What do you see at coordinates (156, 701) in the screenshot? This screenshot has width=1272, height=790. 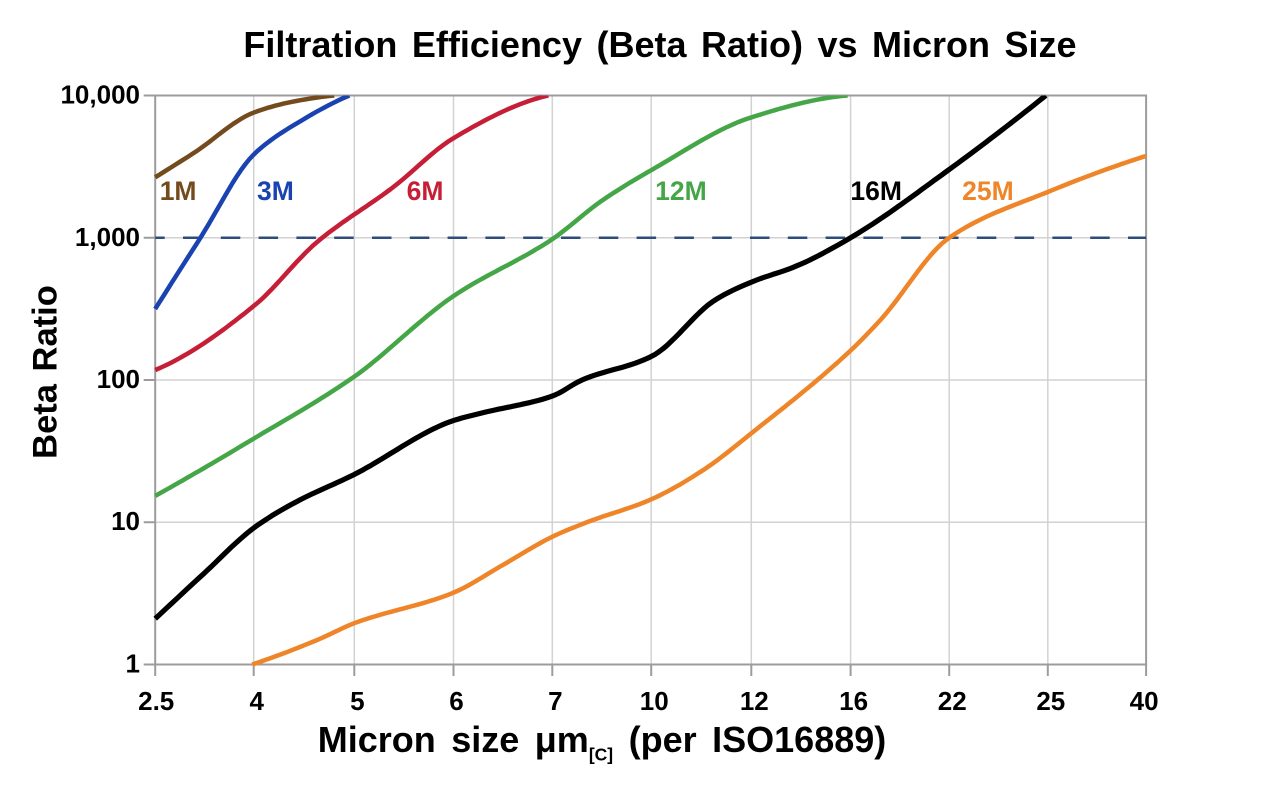 I see `svg-text: 2.5` at bounding box center [156, 701].